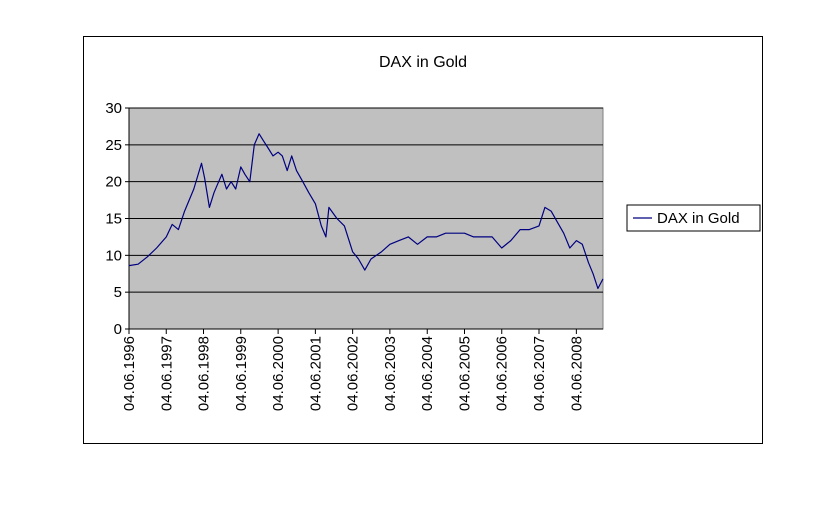 This screenshot has width=837, height=521. Describe the element at coordinates (315, 373) in the screenshot. I see `x-tick-label: 04.06.2001` at that location.